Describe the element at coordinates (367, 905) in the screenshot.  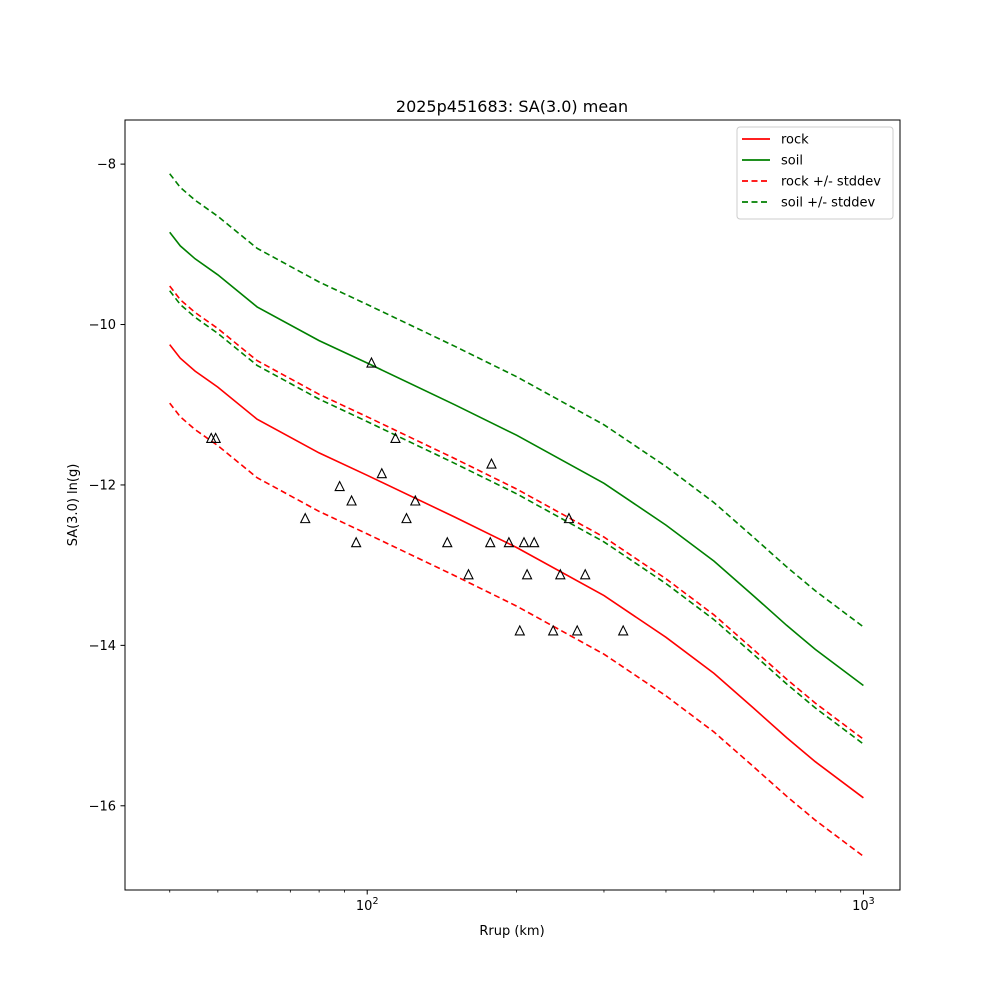
I see `x-tick-label: 10²` at that location.